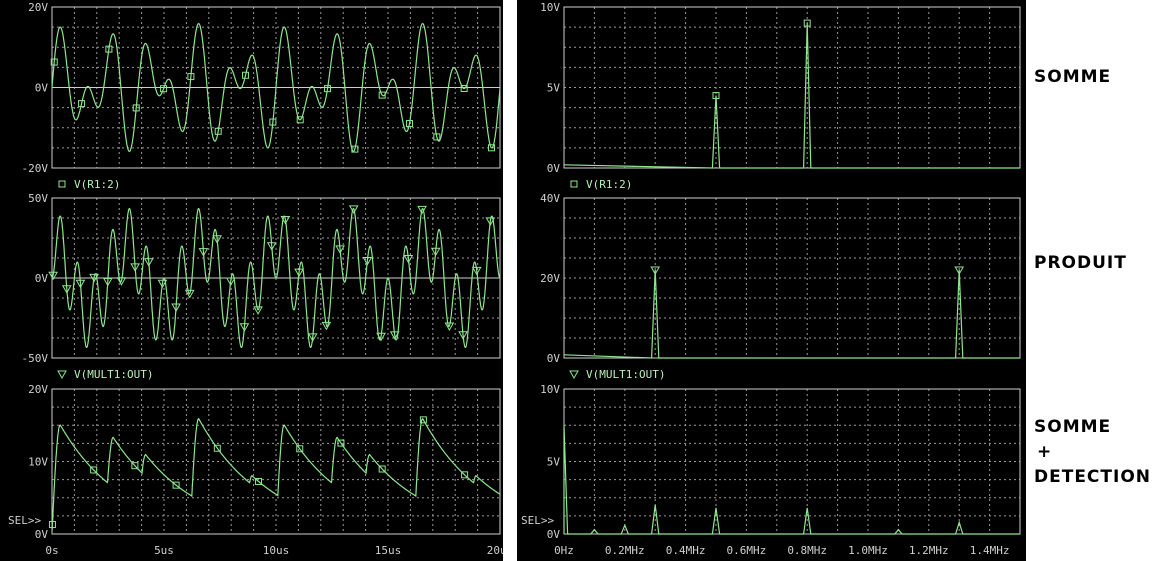 This screenshot has width=1175, height=561. What do you see at coordinates (51, 550) in the screenshot?
I see `time-detection-xtick: 0s` at bounding box center [51, 550].